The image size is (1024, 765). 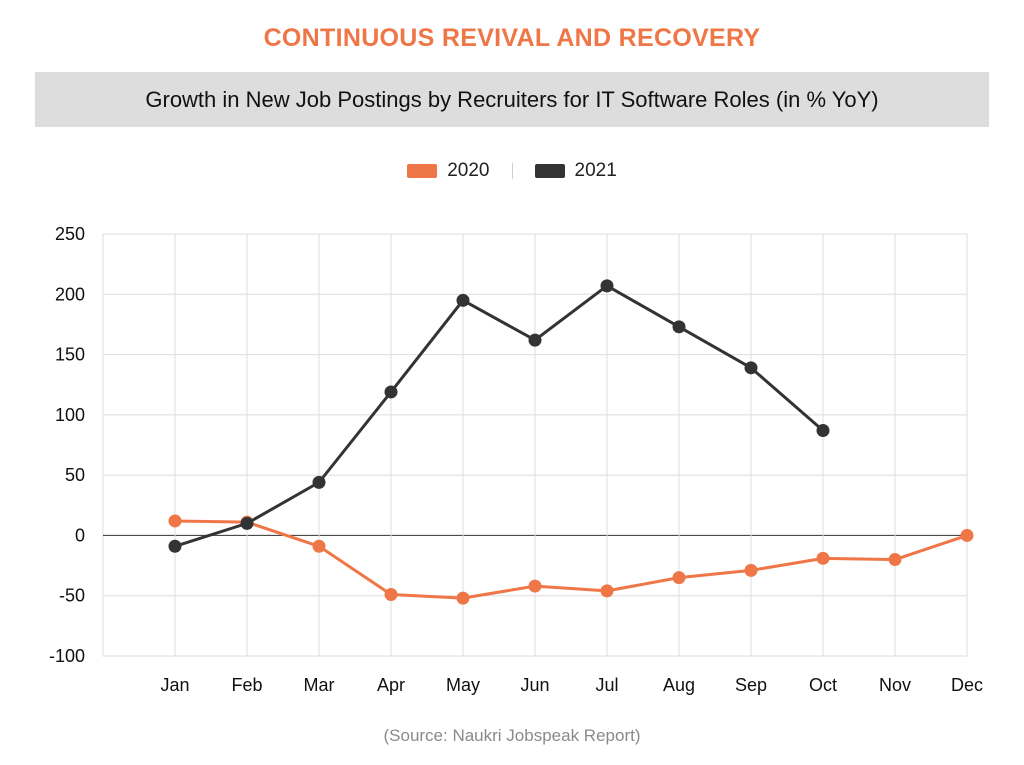 I want to click on x-tick-label: Oct, so click(x=823, y=685).